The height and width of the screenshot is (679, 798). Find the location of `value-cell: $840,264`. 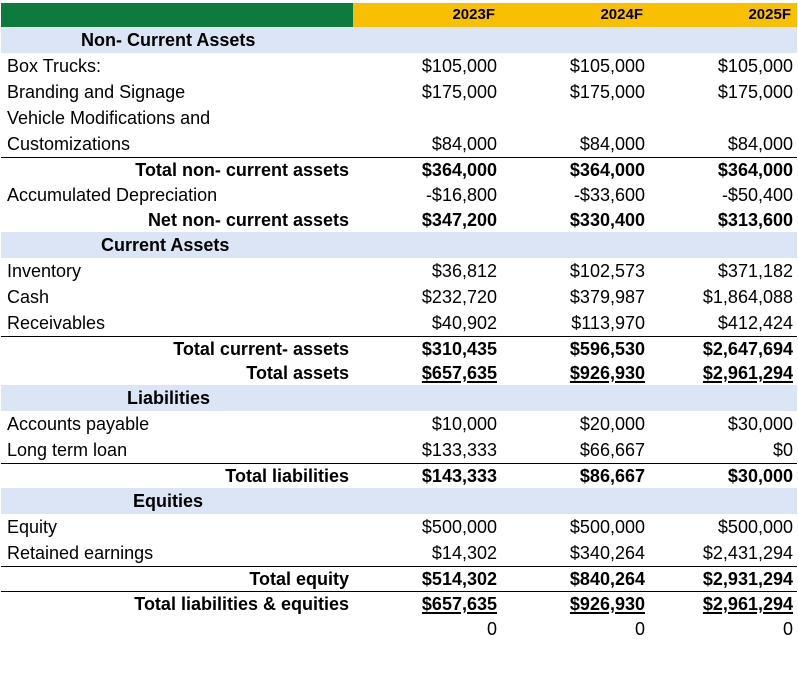

value-cell: $840,264 is located at coordinates (575, 579).